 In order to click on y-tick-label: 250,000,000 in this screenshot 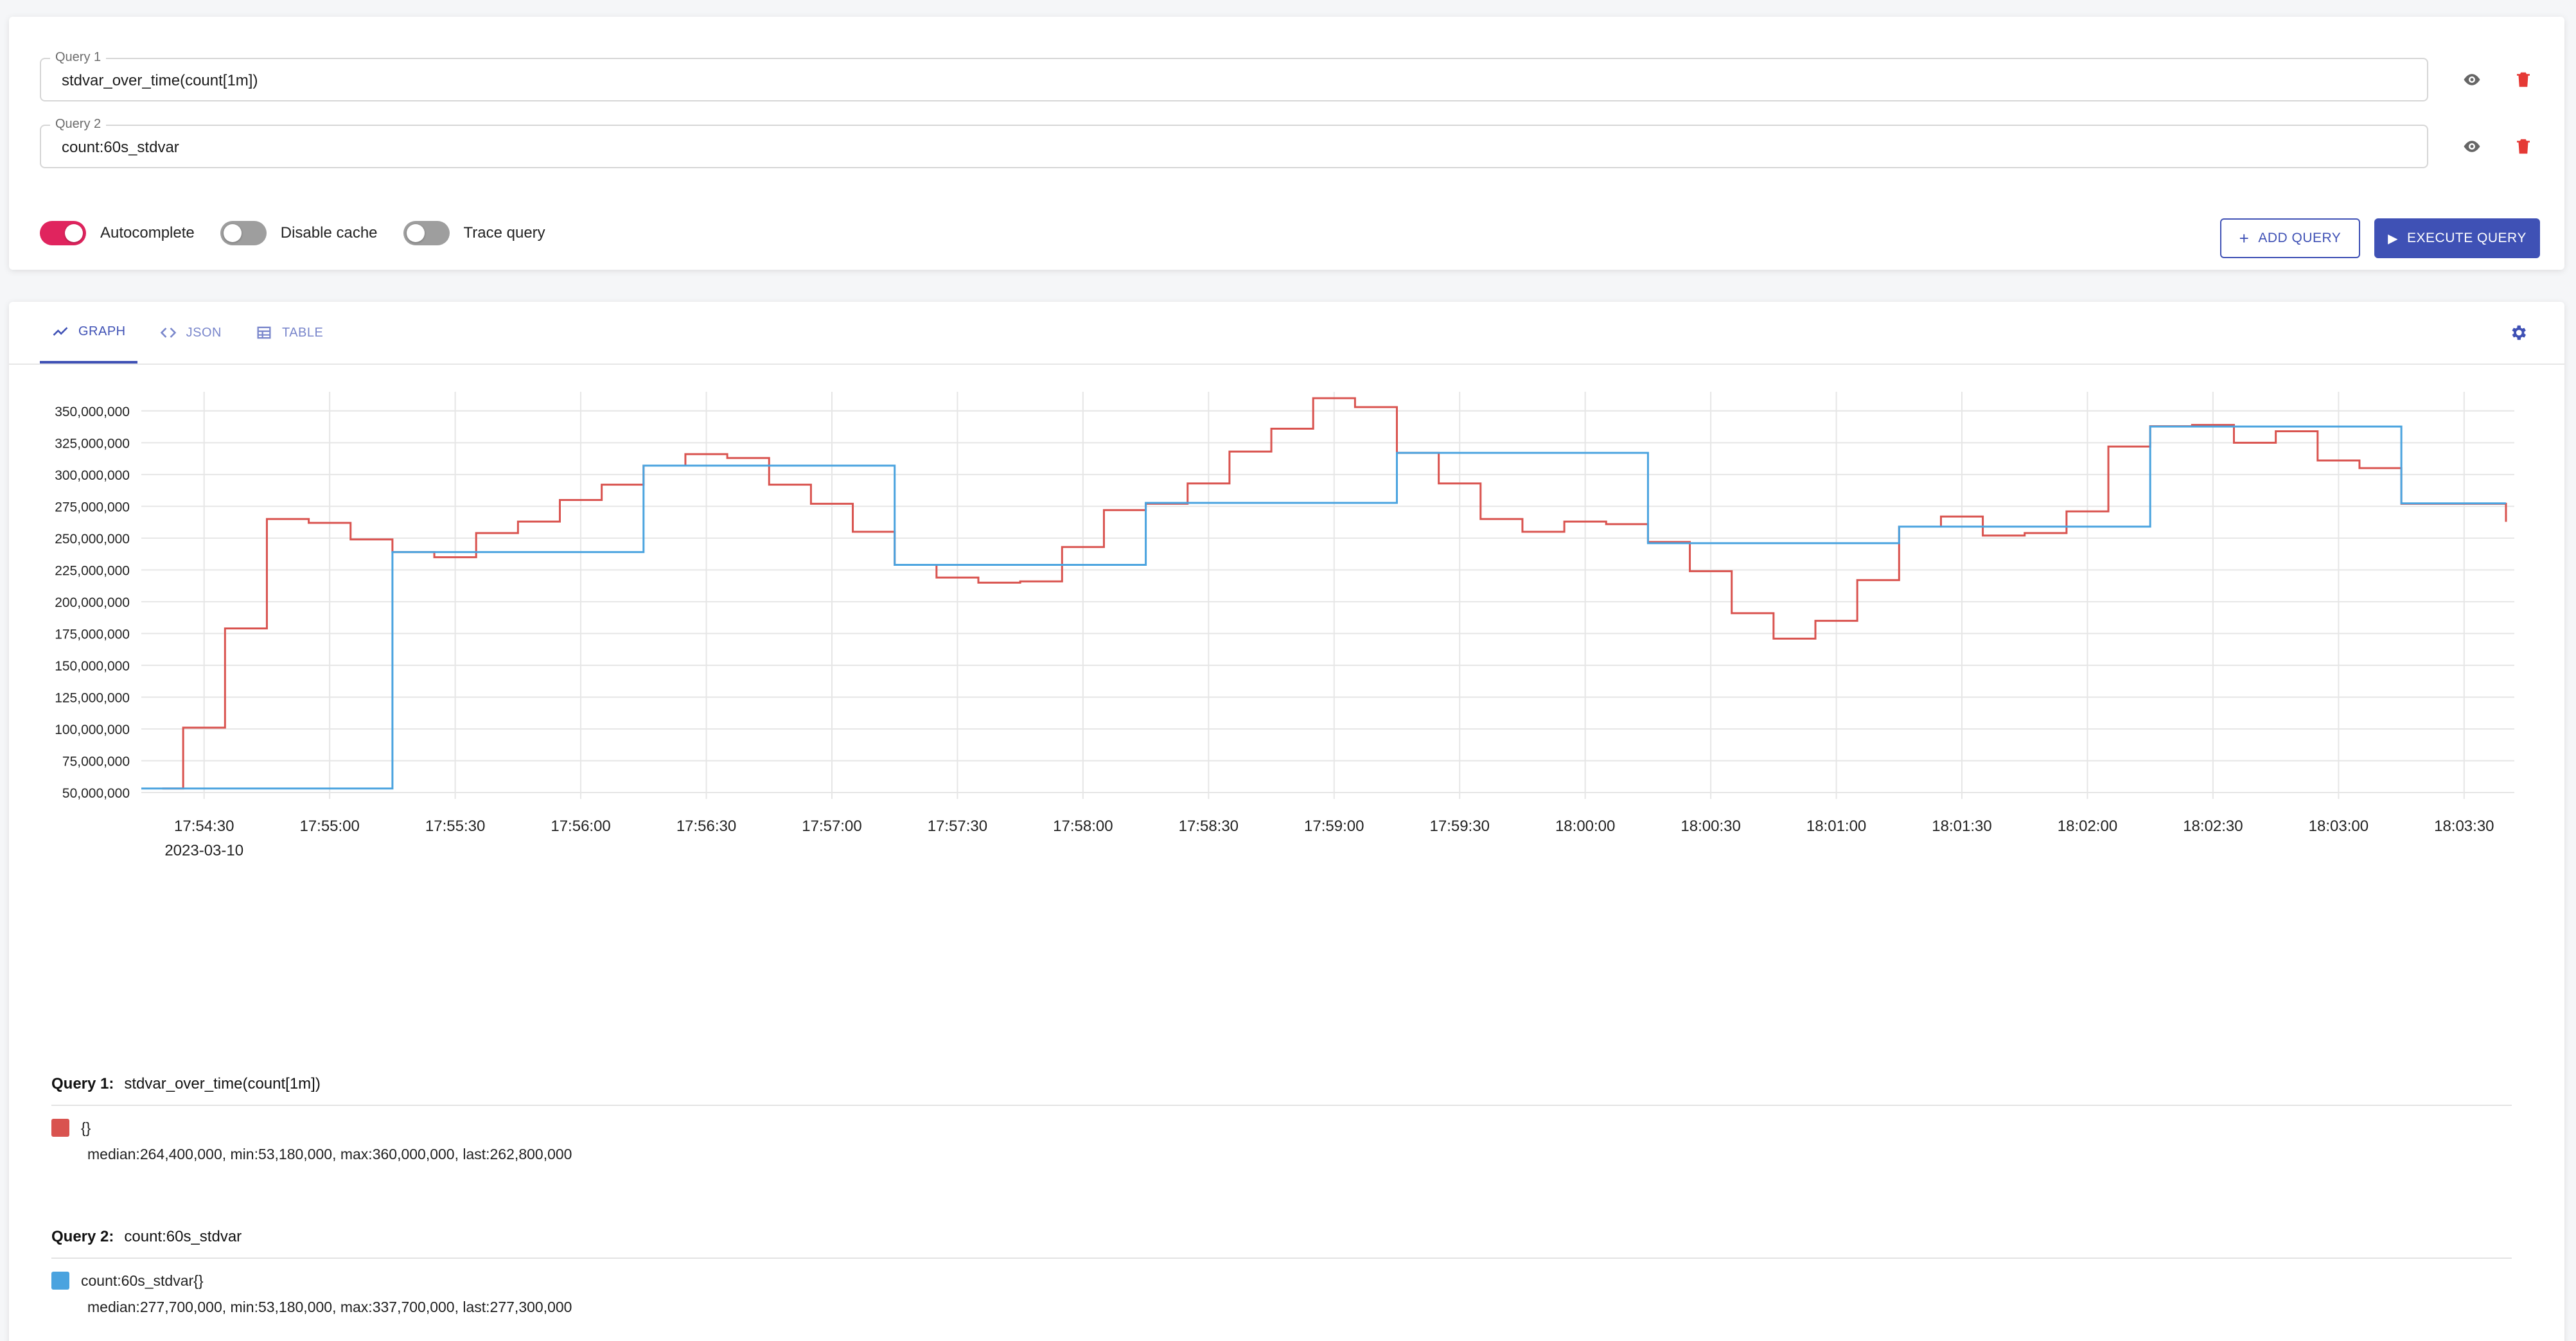, I will do `click(92, 539)`.